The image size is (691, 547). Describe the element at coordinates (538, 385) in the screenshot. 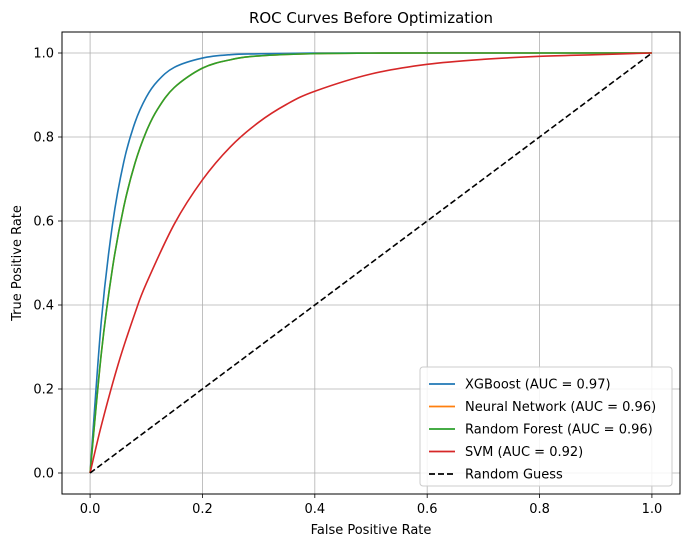

I see `legend-label: XGBoost (AUC = 0.97)` at that location.